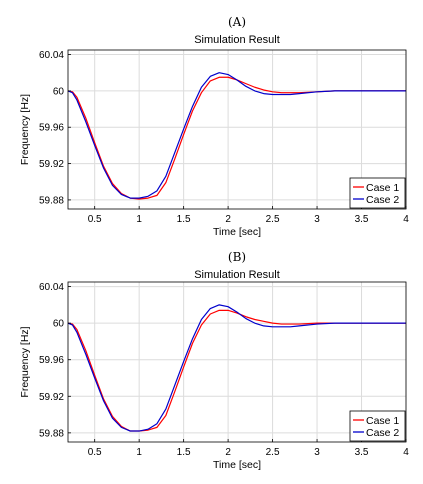 The image size is (423, 484). What do you see at coordinates (237, 22) in the screenshot?
I see `panel-label: (A)` at bounding box center [237, 22].